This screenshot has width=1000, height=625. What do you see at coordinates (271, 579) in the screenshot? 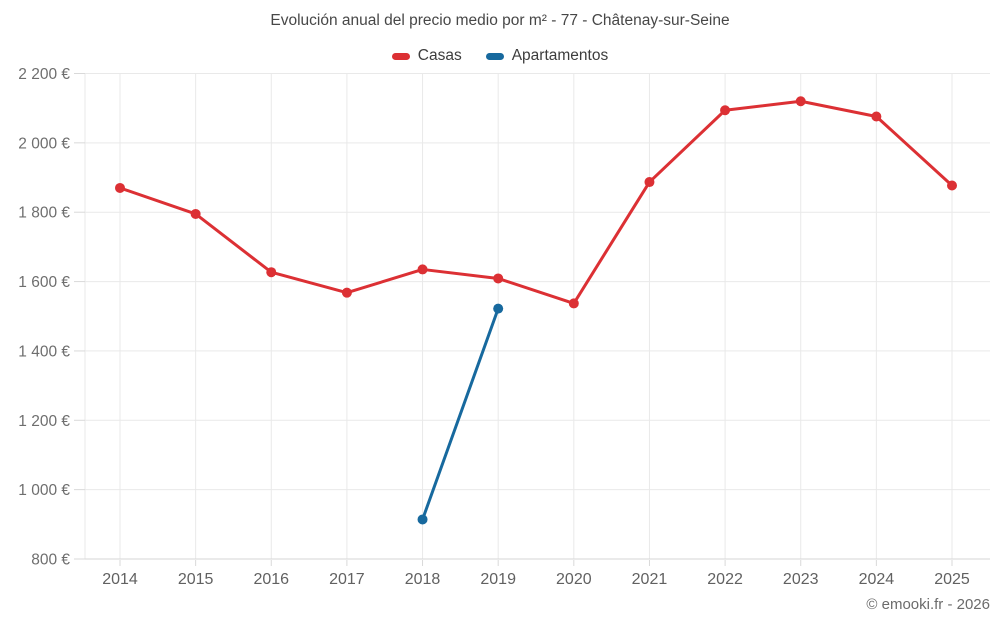
I see `x-tick-label: 2016` at bounding box center [271, 579].